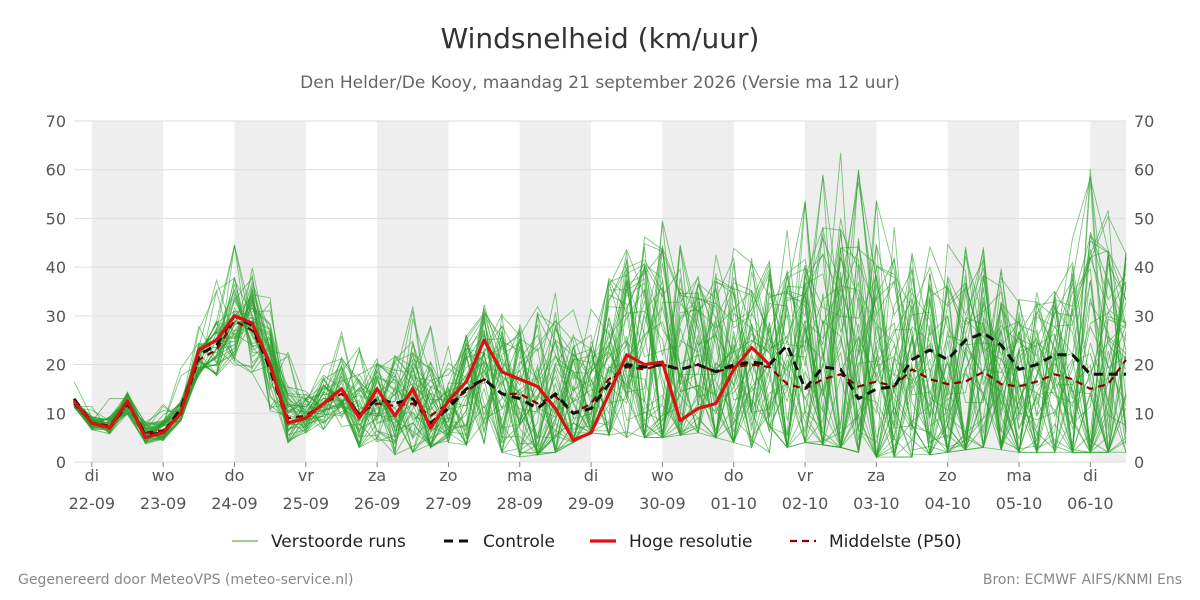 The image size is (1200, 600). Describe the element at coordinates (92, 503) in the screenshot. I see `x-tick-date: 22-09` at that location.